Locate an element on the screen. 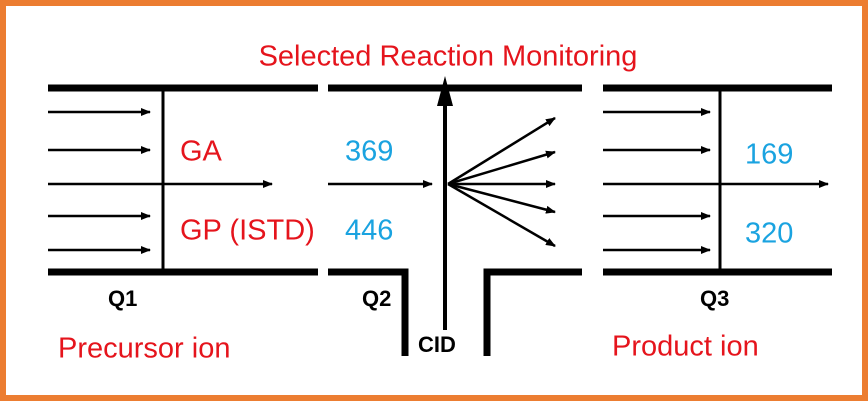 This screenshot has width=868, height=401. stage-label: Q3 is located at coordinates (714, 298).